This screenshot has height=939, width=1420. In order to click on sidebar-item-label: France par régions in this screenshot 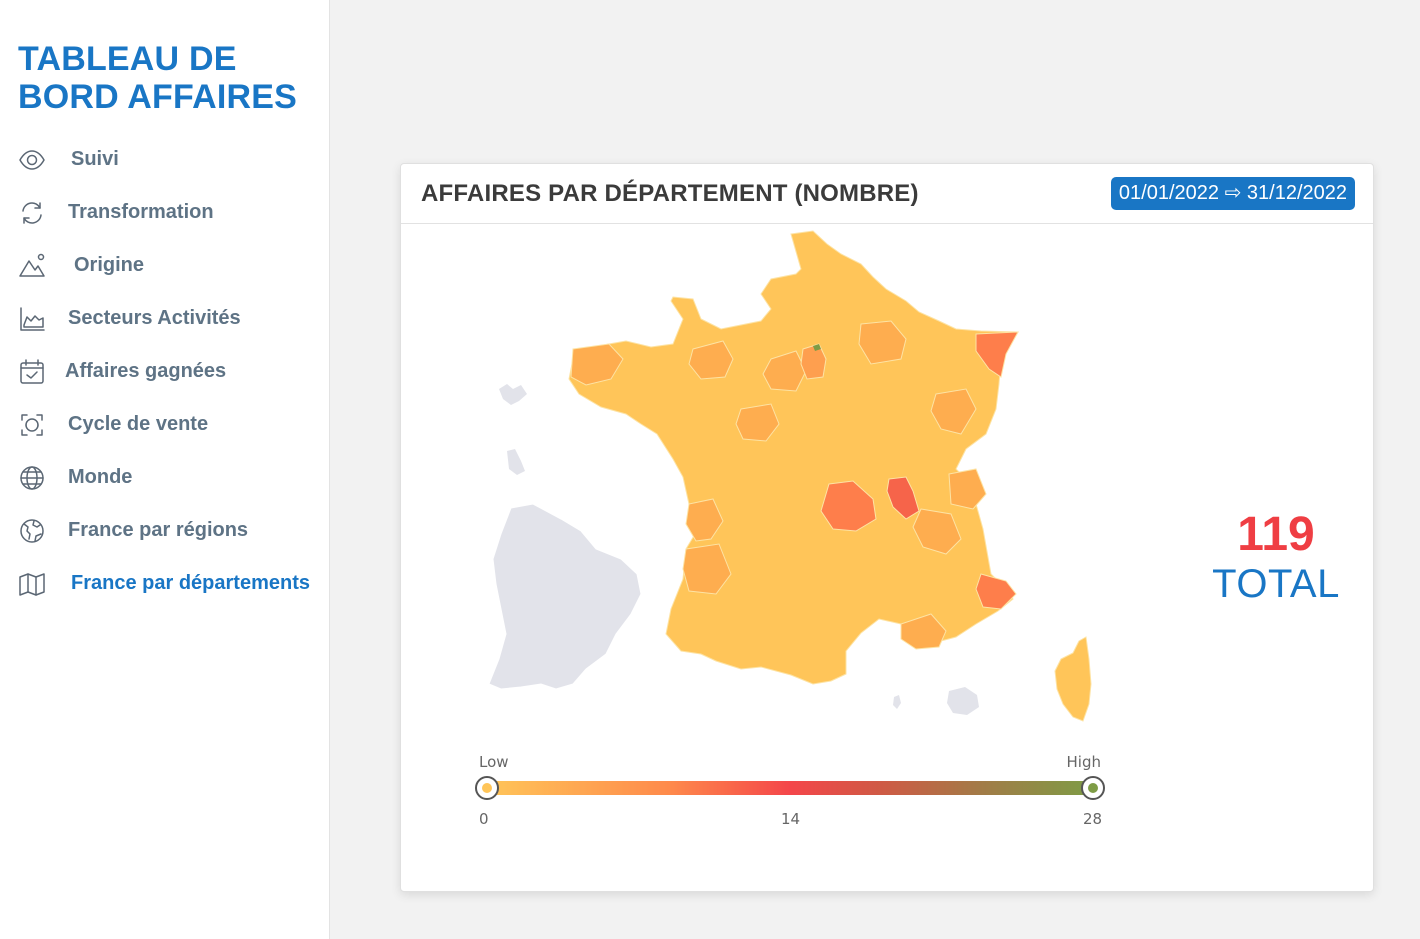, I will do `click(158, 530)`.